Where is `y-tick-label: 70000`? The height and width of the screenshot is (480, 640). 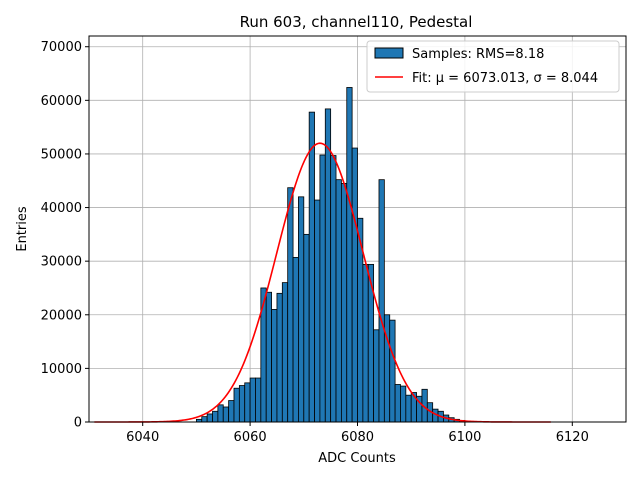
y-tick-label: 70000 is located at coordinates (61, 47).